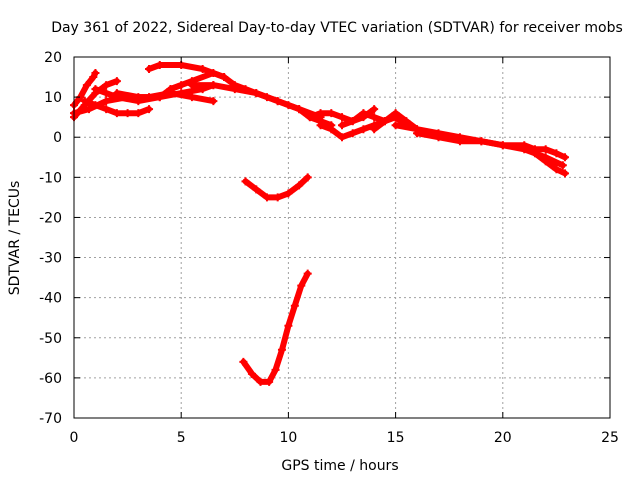 The image size is (640, 480). I want to click on y-tick-label: -50, so click(50, 339).